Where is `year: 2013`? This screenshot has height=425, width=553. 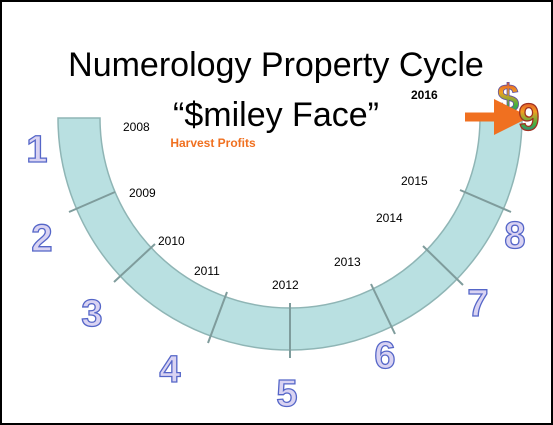 year: 2013 is located at coordinates (347, 262).